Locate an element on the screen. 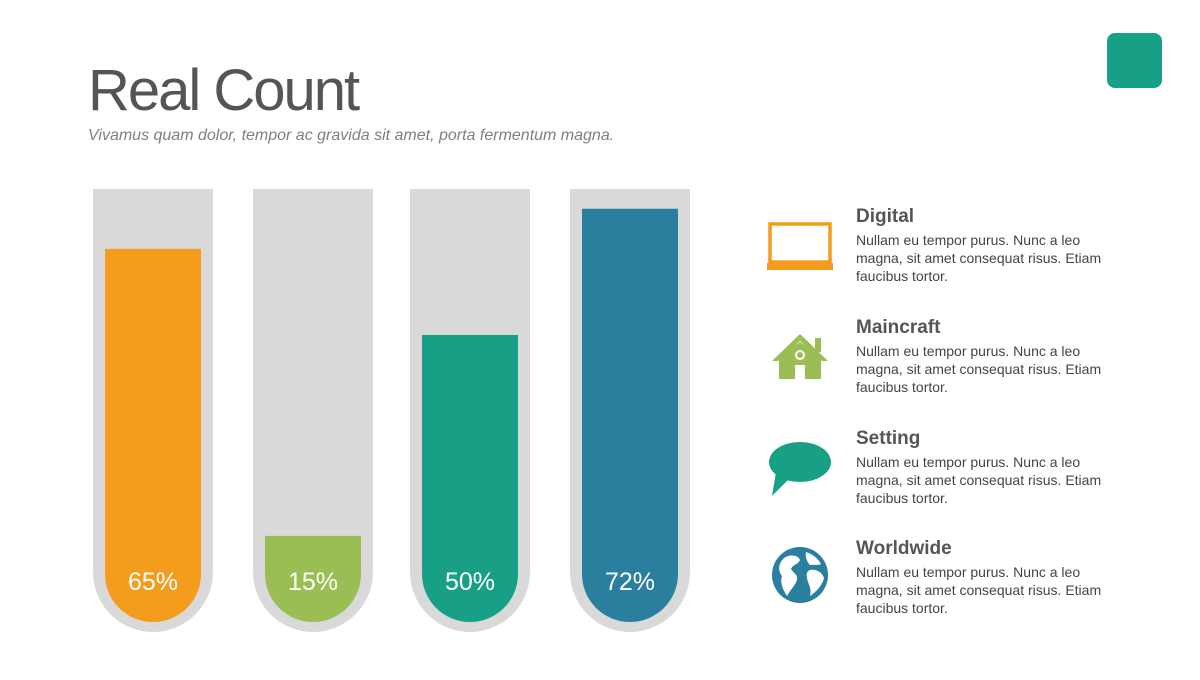 This screenshot has width=1200, height=680. globe-icon is located at coordinates (800, 575).